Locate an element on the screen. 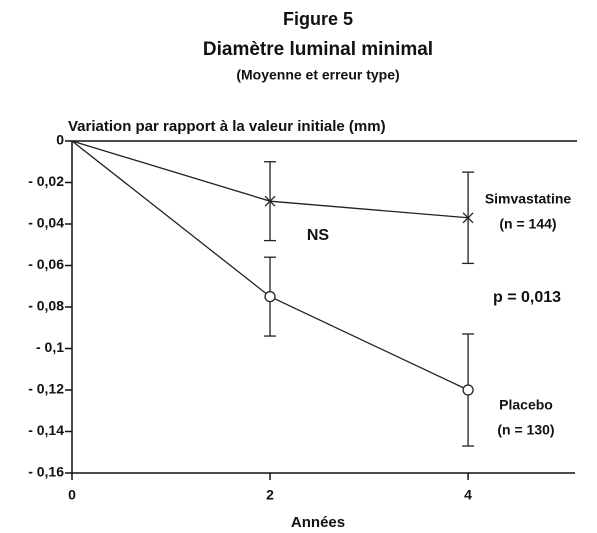 Image resolution: width=597 pixels, height=533 pixels. y-tick-label: - 0,1 is located at coordinates (50, 347).